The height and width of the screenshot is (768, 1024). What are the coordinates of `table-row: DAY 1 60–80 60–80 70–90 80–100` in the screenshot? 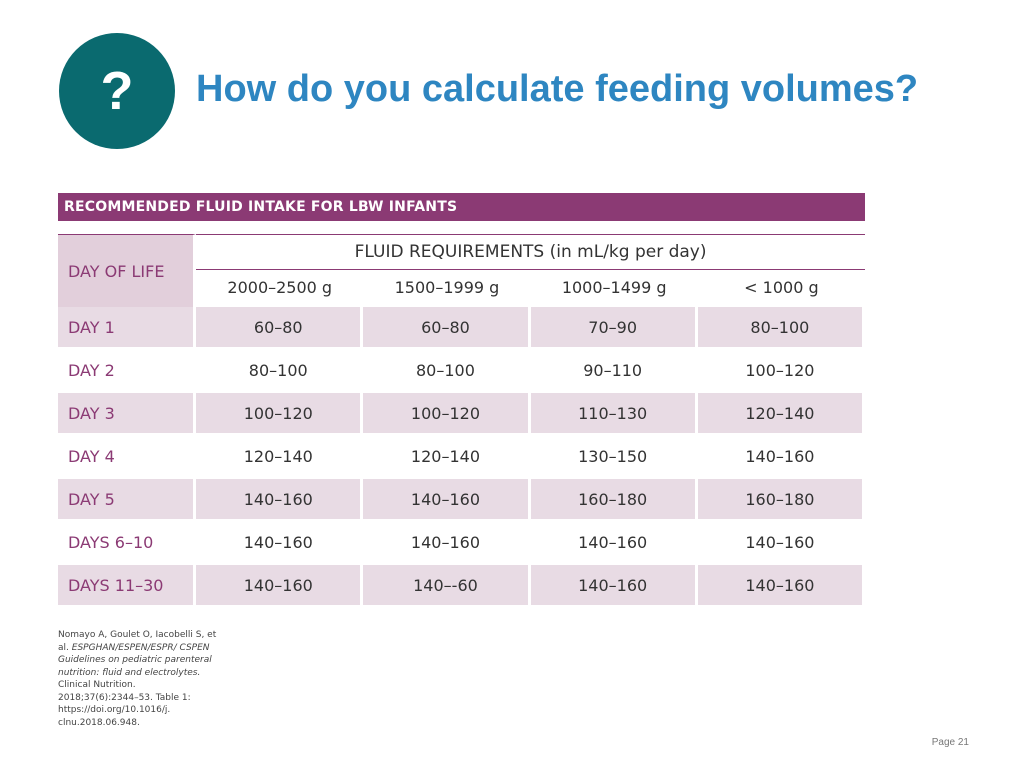 It's located at (461, 328).